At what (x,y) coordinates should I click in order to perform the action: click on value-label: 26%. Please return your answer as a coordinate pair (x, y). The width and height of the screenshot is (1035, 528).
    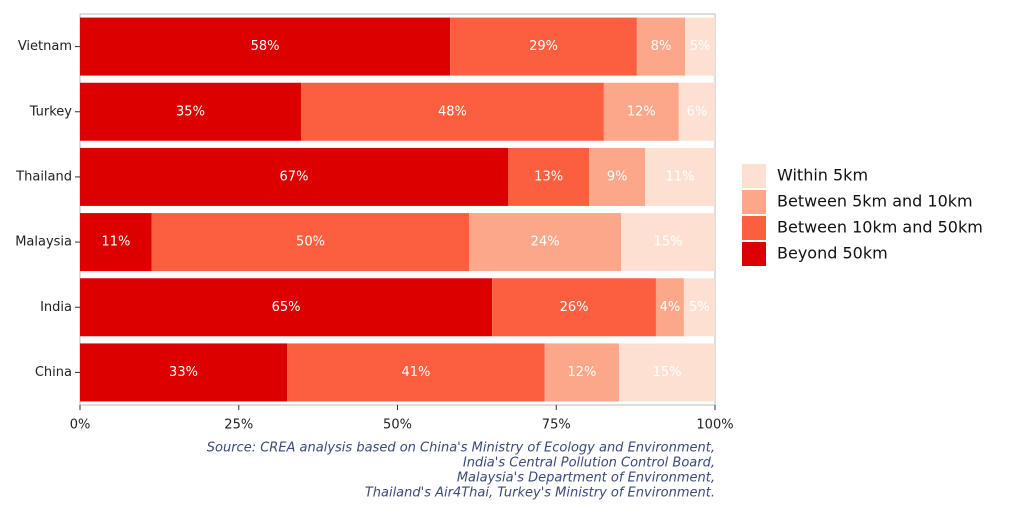
    Looking at the image, I should click on (574, 307).